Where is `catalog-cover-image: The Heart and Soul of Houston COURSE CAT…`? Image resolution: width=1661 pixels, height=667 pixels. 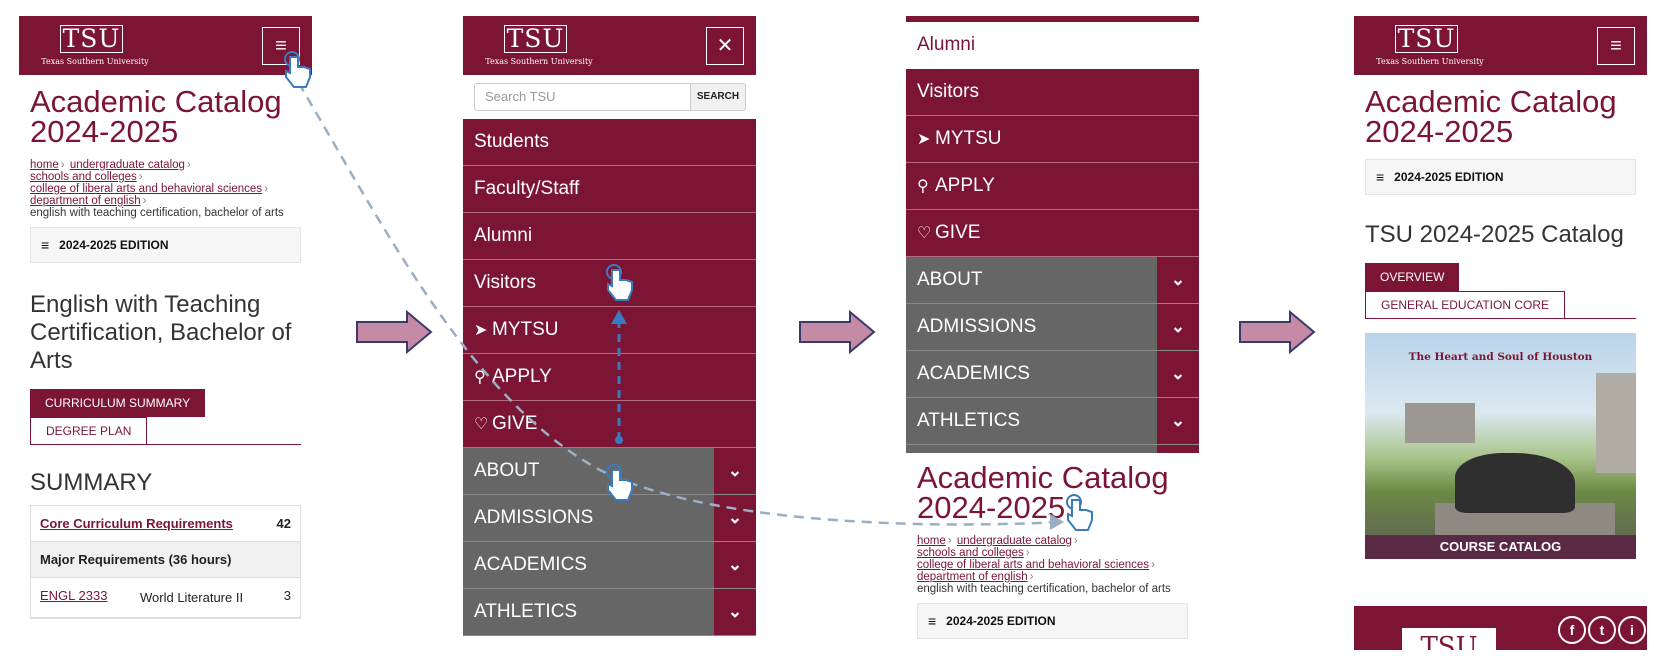
catalog-cover-image: The Heart and Soul of Houston COURSE CAT… is located at coordinates (1500, 446).